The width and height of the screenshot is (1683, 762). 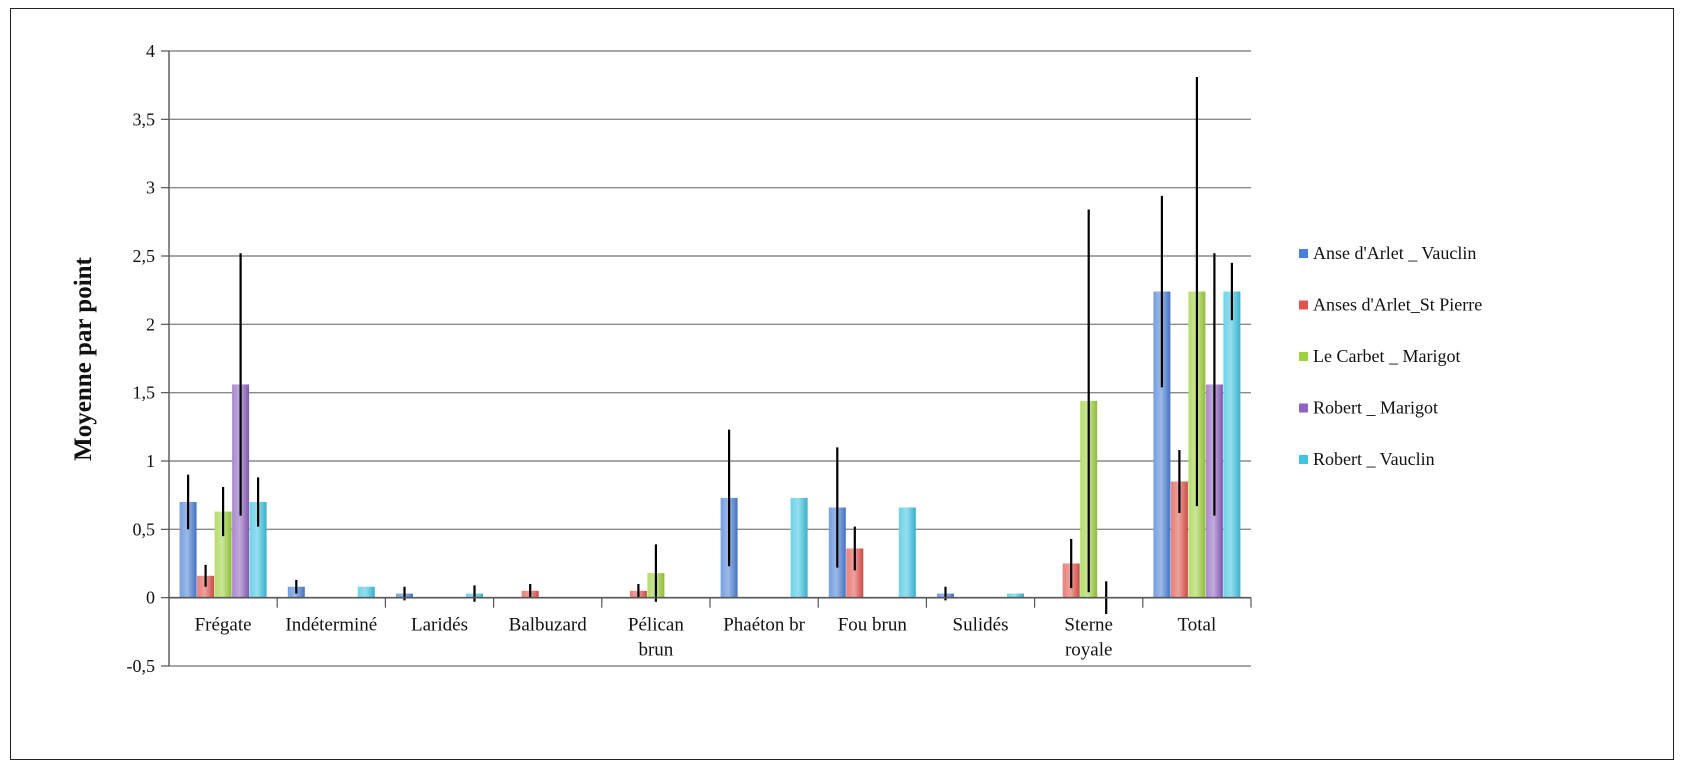 I want to click on x-tick-label: Phaéton br, so click(x=764, y=625).